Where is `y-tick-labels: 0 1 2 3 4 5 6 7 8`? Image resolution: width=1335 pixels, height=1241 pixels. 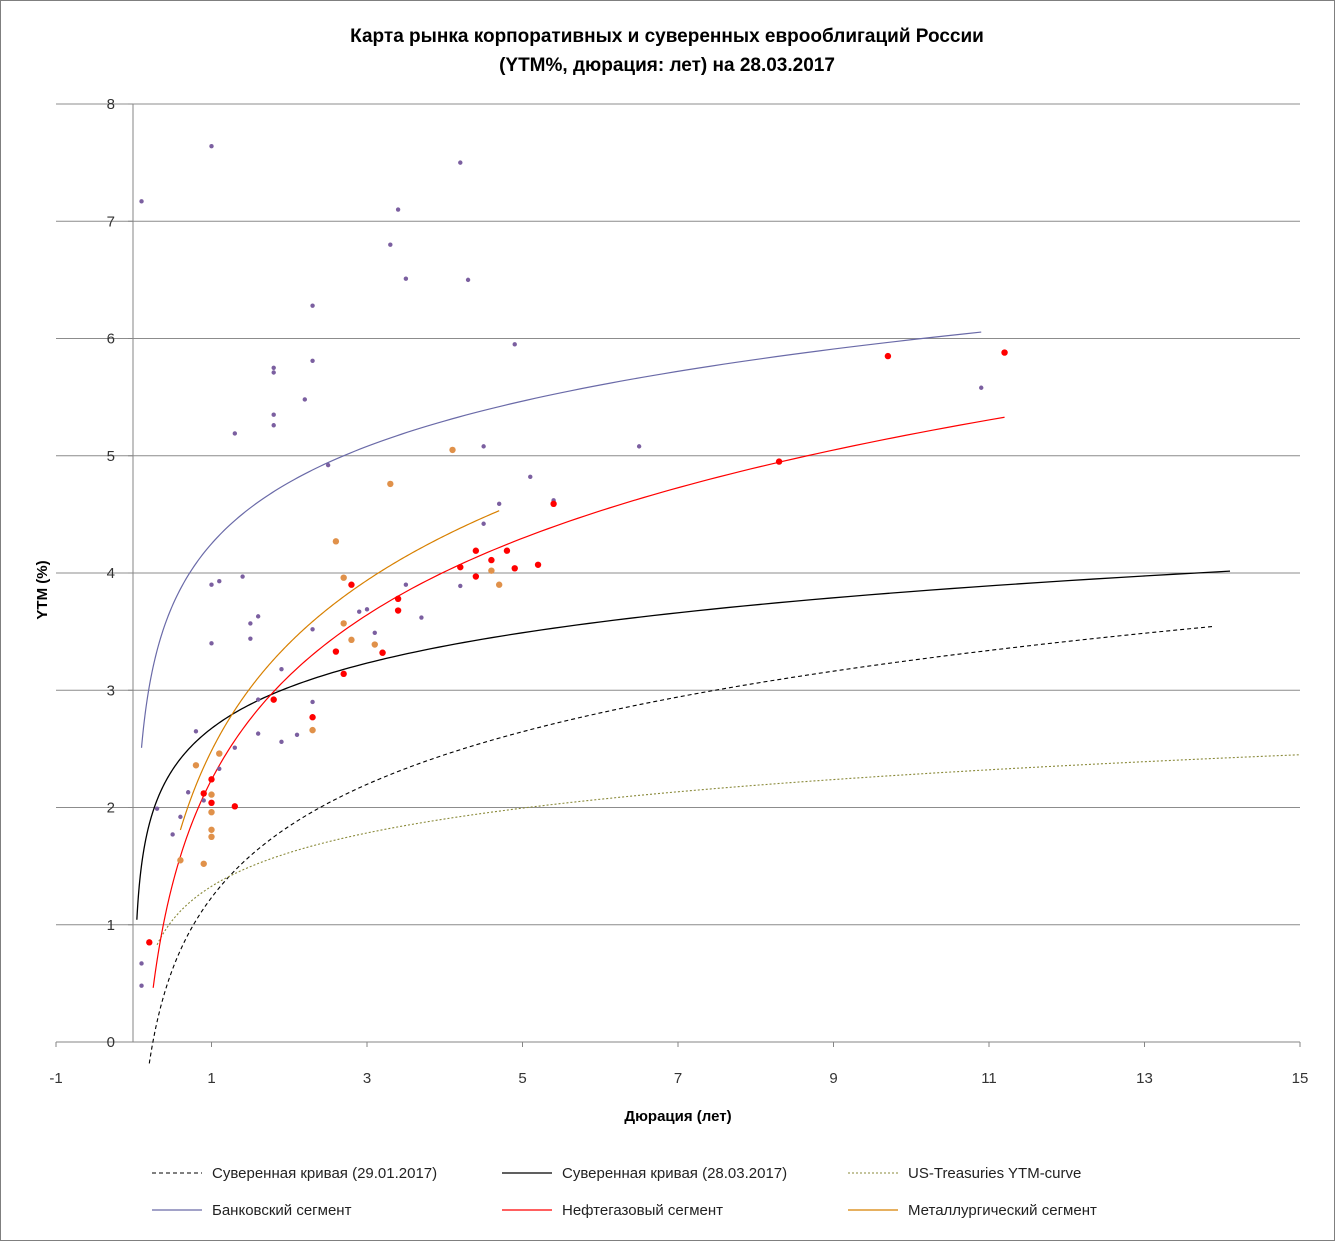
y-tick-labels: 0 1 2 3 4 5 6 7 8 is located at coordinates (120, 573).